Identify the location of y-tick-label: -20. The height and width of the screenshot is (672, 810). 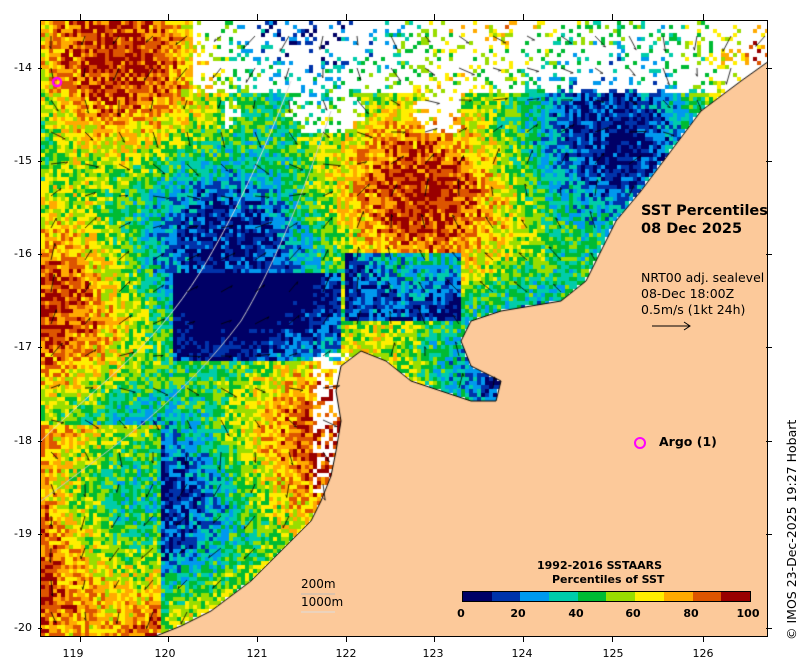
(23, 627).